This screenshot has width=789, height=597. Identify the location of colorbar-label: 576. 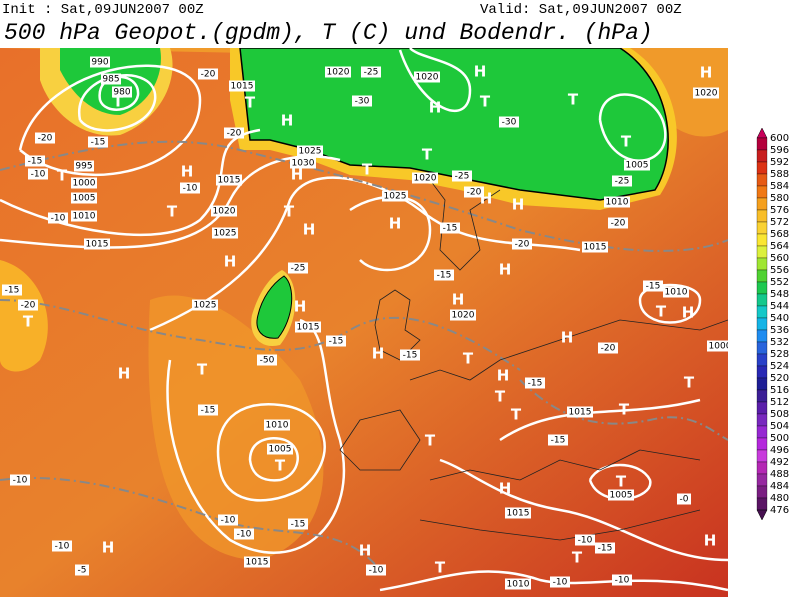
(779, 210).